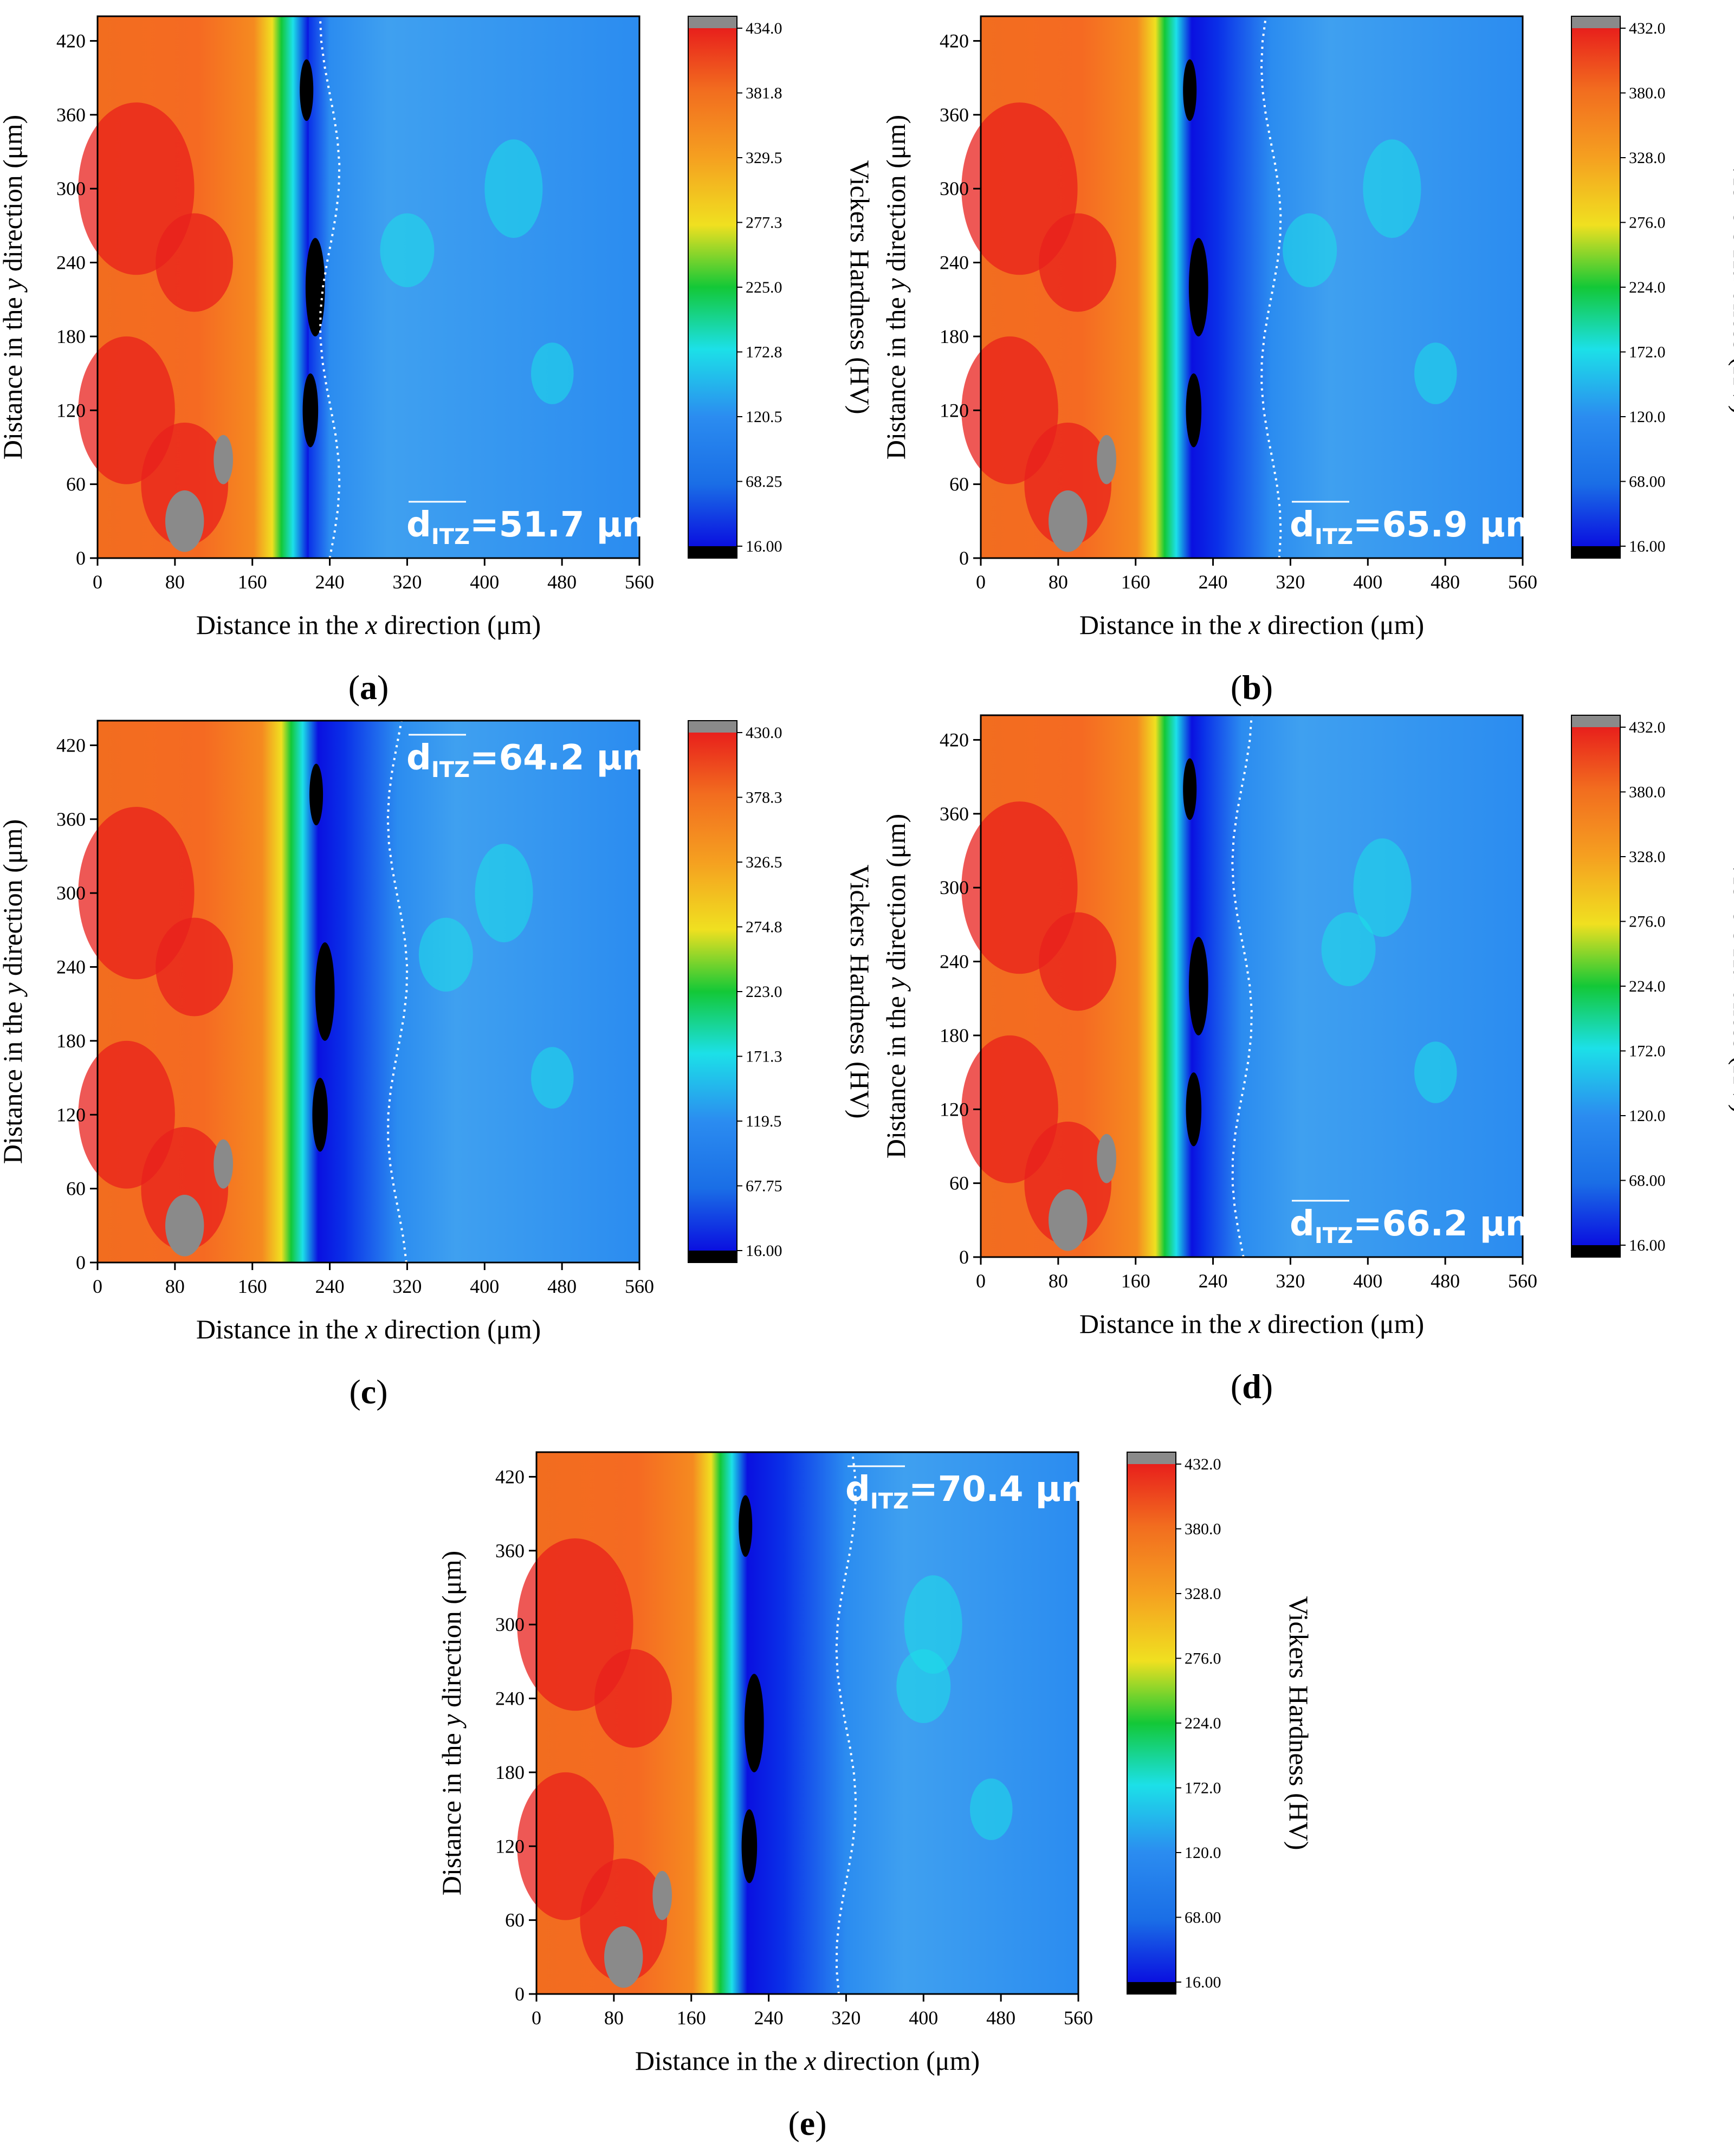 This screenshot has height=2156, width=1734. What do you see at coordinates (1416, 527) in the screenshot?
I see `itz-label: dITZ=65.9 μm` at bounding box center [1416, 527].